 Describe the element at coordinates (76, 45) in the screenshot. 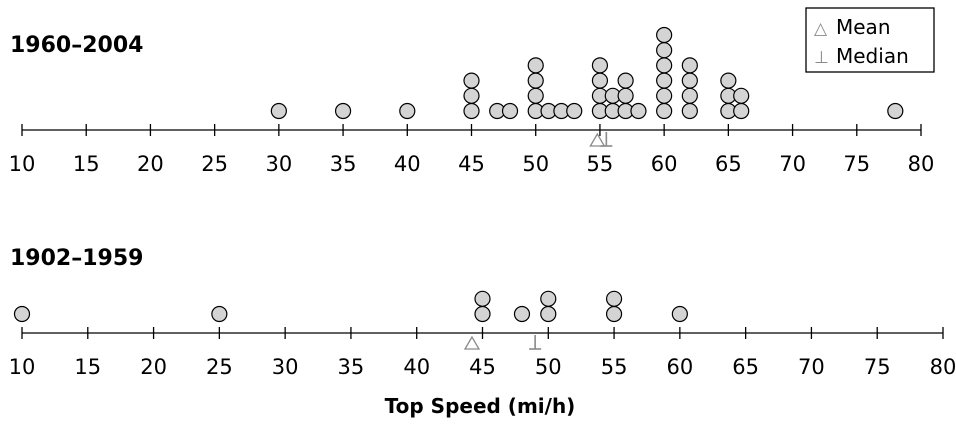

I see `panel-title: 1960–2004` at that location.